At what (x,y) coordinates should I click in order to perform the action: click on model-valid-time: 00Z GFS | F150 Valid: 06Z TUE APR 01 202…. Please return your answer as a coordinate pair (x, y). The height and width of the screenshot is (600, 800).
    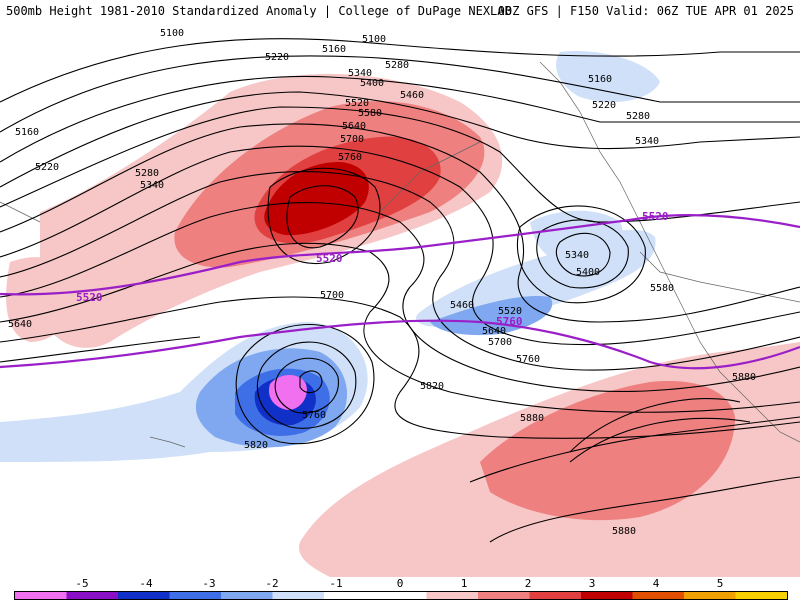
    Looking at the image, I should click on (645, 11).